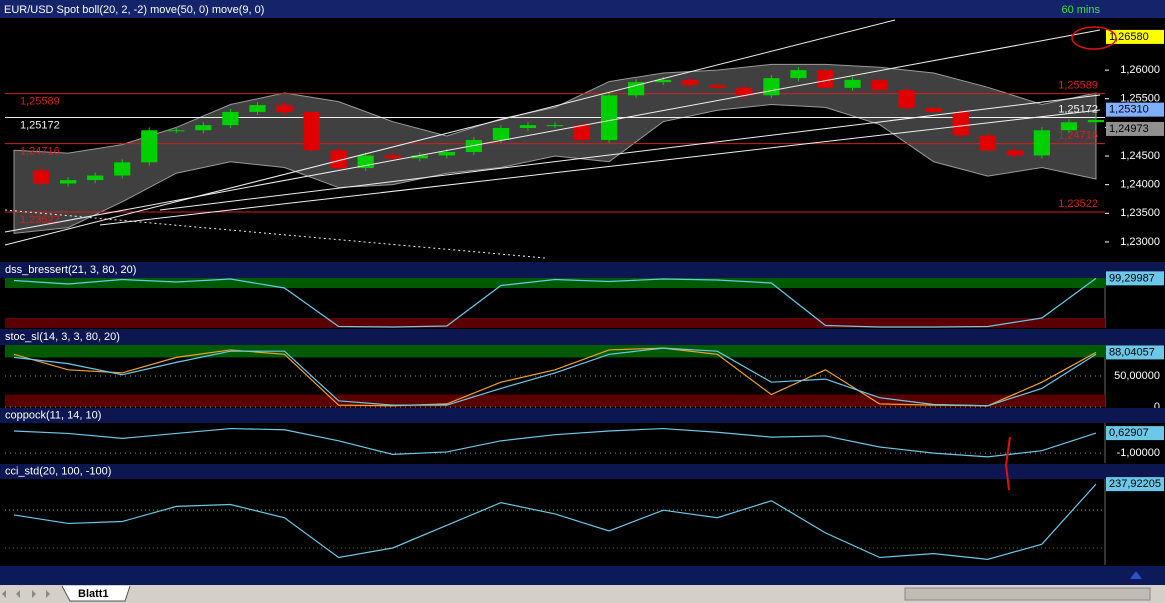  Describe the element at coordinates (1140, 242) in the screenshot. I see `y-tick-label: 1,23000` at that location.